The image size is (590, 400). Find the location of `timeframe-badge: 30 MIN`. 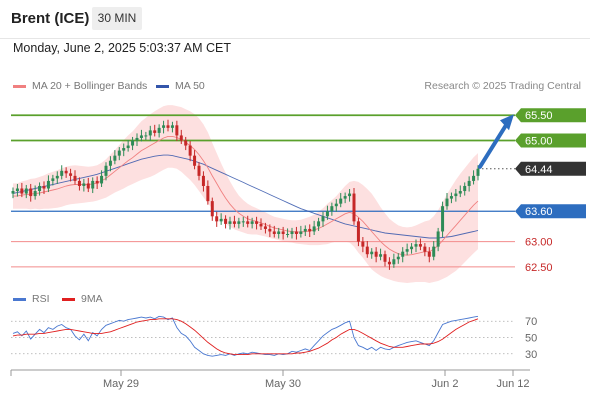

timeframe-badge: 30 MIN is located at coordinates (117, 18).